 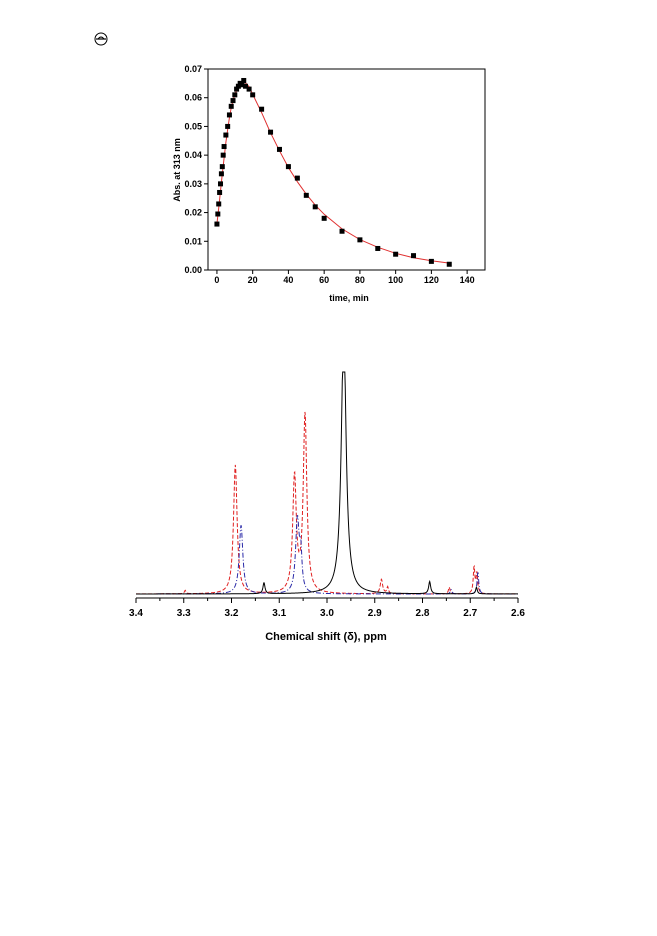 What do you see at coordinates (184, 613) in the screenshot?
I see `x-tick-label: 3.3` at bounding box center [184, 613].